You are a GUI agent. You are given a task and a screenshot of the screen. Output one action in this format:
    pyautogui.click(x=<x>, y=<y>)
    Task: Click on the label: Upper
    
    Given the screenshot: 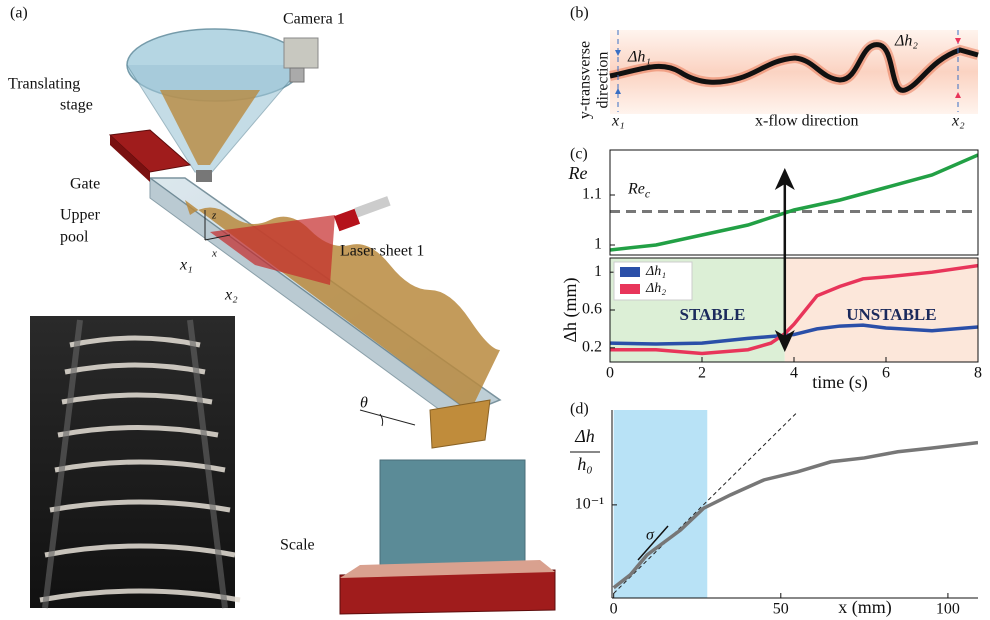 What is the action you would take?
    pyautogui.click(x=80, y=215)
    